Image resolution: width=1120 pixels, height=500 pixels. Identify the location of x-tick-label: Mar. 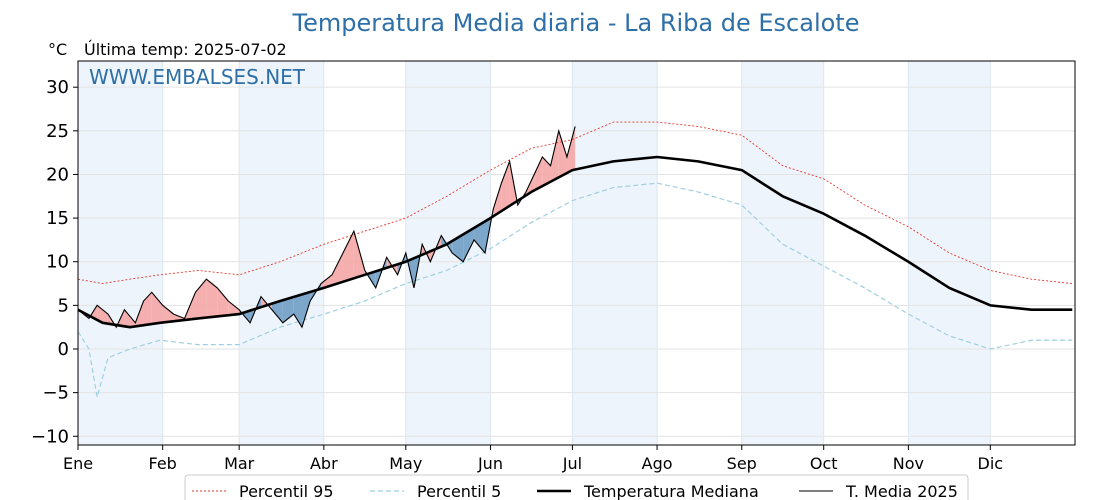
(239, 463).